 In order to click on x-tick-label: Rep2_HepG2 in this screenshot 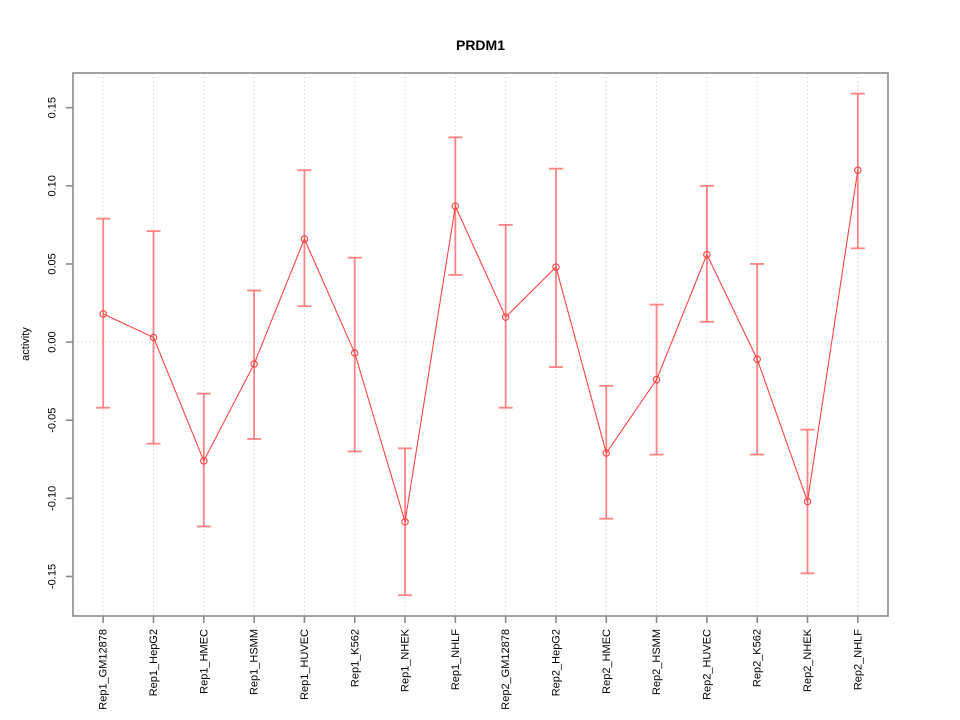, I will do `click(556, 662)`.